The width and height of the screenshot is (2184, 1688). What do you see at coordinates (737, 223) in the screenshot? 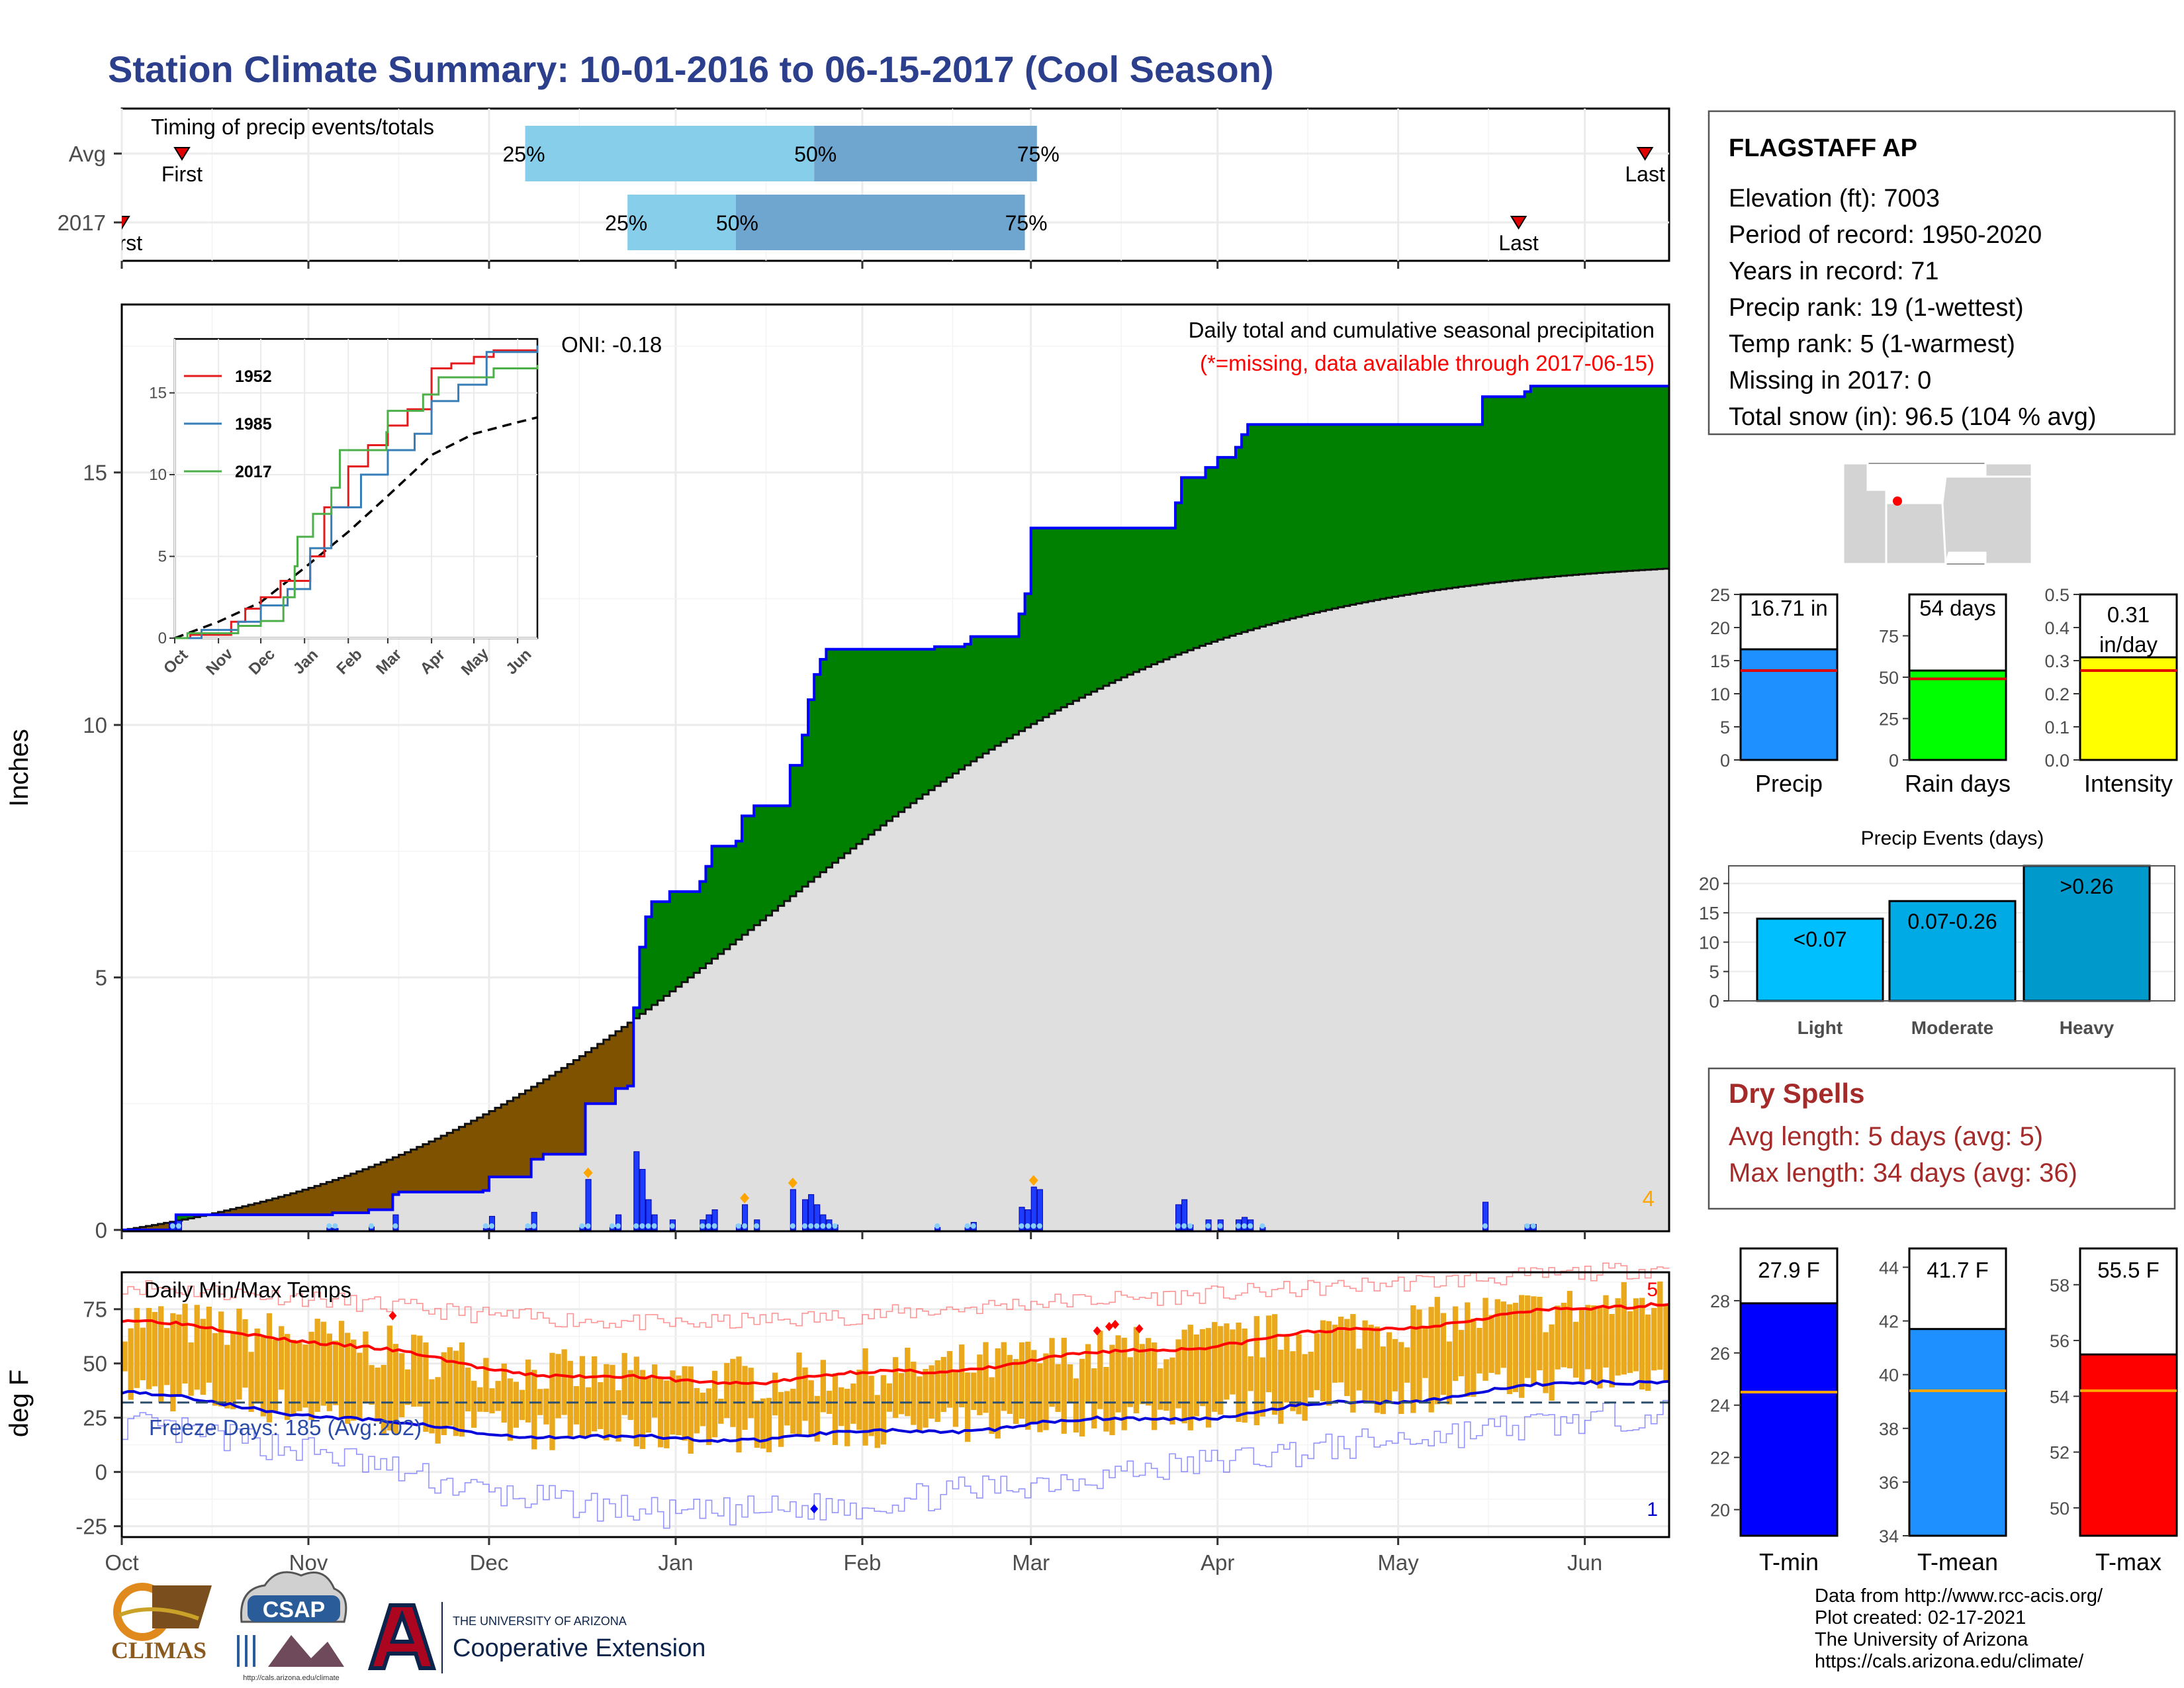
I see `timing-q50-label: 50%` at bounding box center [737, 223].